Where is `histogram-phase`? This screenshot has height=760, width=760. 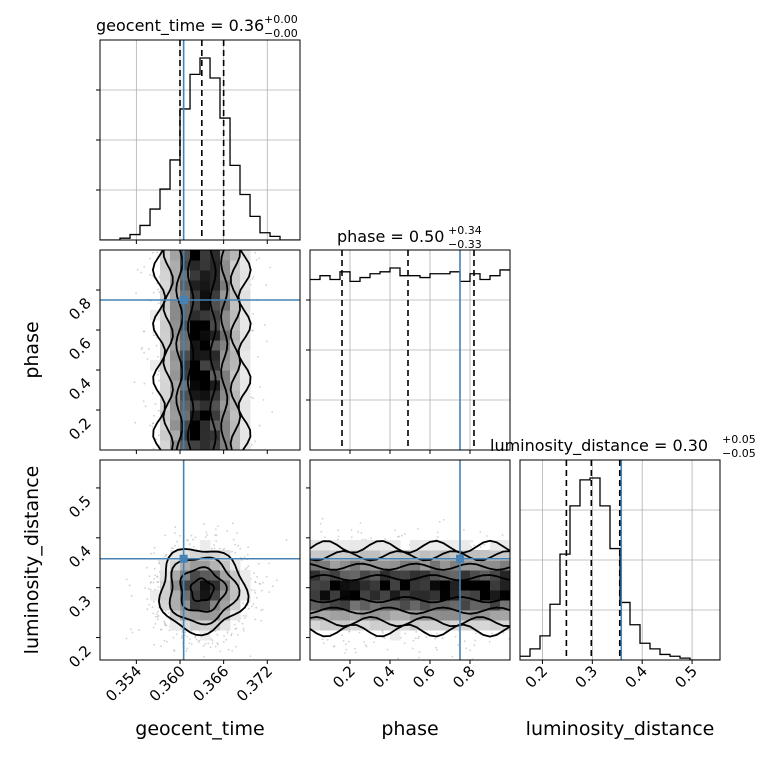
histogram-phase is located at coordinates (410, 275).